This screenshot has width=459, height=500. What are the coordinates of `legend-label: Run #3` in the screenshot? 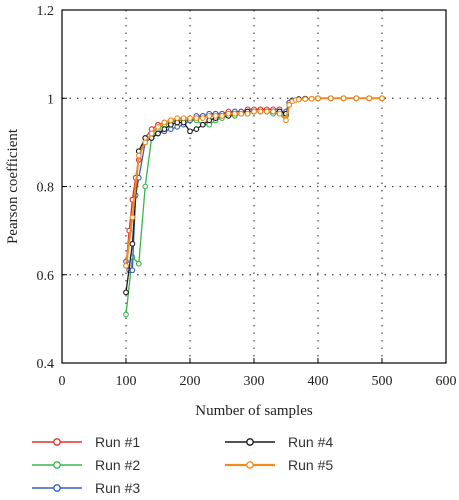 It's located at (117, 488).